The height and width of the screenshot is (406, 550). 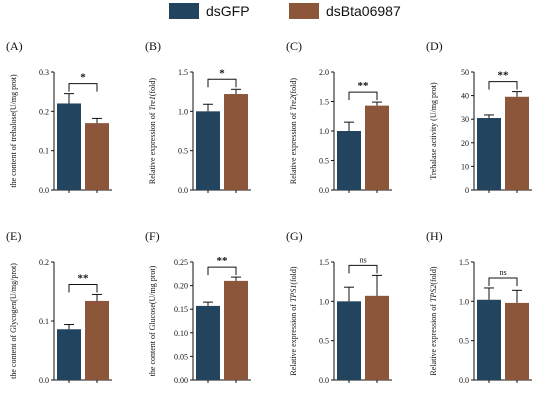 I want to click on legend-swatch-dsbta06987, so click(x=304, y=11).